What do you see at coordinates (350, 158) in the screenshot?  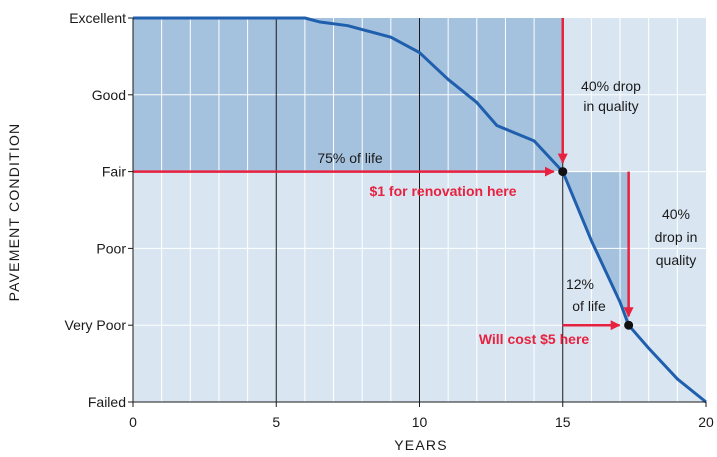 I see `annotation-75-percent-life: 75% of life` at bounding box center [350, 158].